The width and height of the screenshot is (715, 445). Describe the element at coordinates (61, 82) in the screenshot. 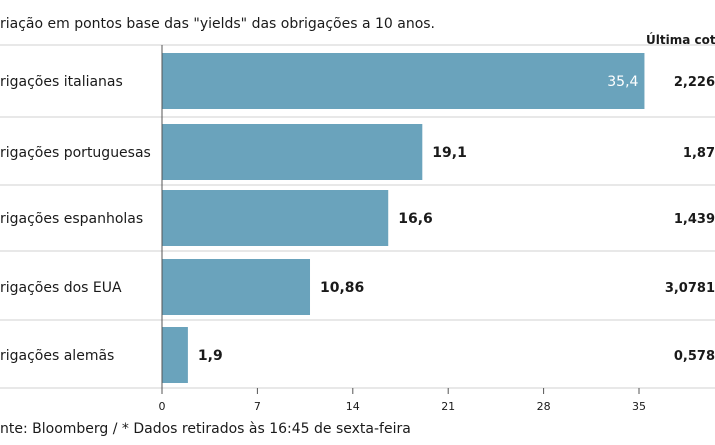

I see `category-label: rigações italianas` at that location.